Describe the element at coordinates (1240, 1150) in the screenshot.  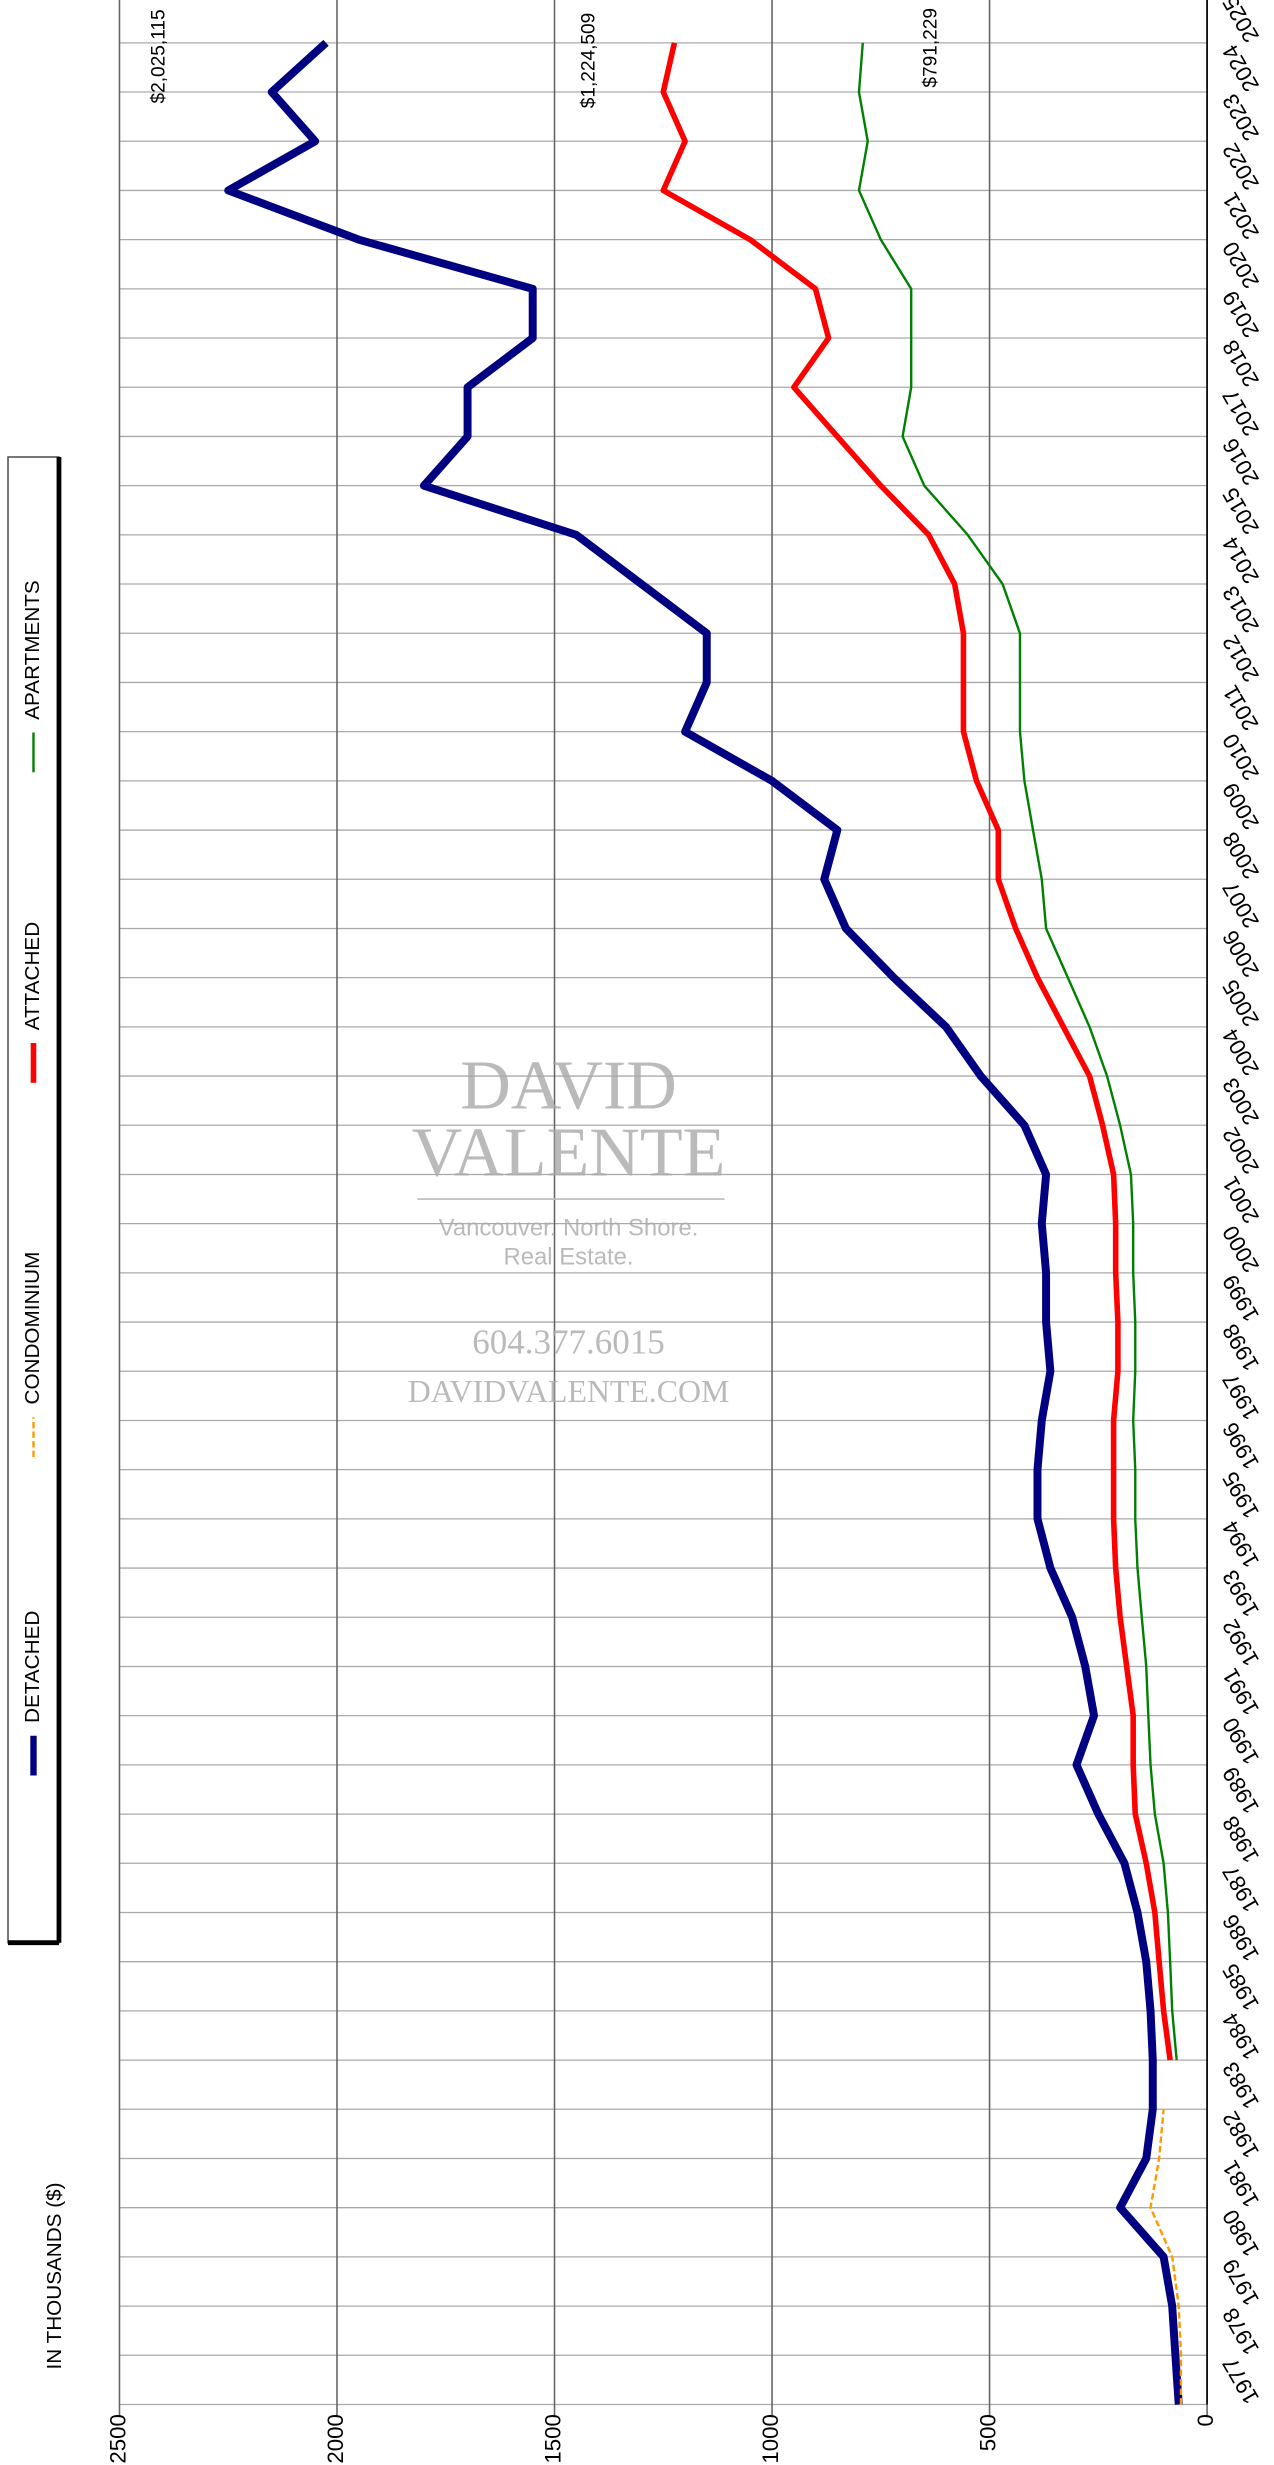
I see `x-tick-label: 2002` at that location.